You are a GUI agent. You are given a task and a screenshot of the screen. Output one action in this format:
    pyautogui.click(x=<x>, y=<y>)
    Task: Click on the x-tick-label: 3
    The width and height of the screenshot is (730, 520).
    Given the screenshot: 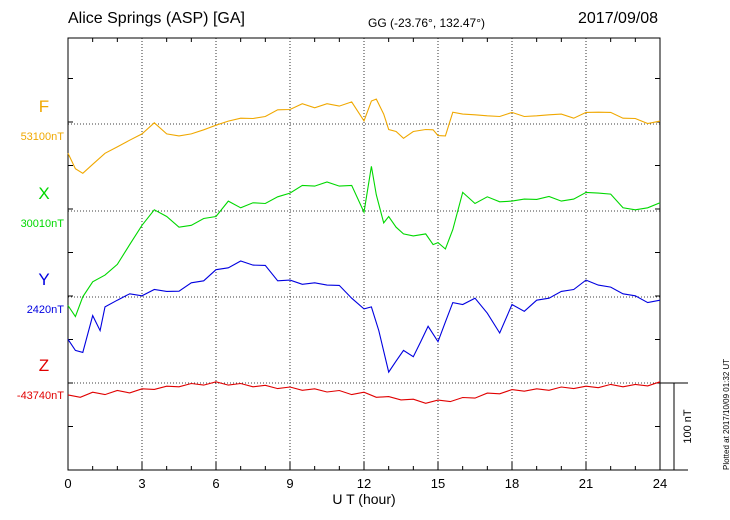 What is the action you would take?
    pyautogui.click(x=141, y=483)
    